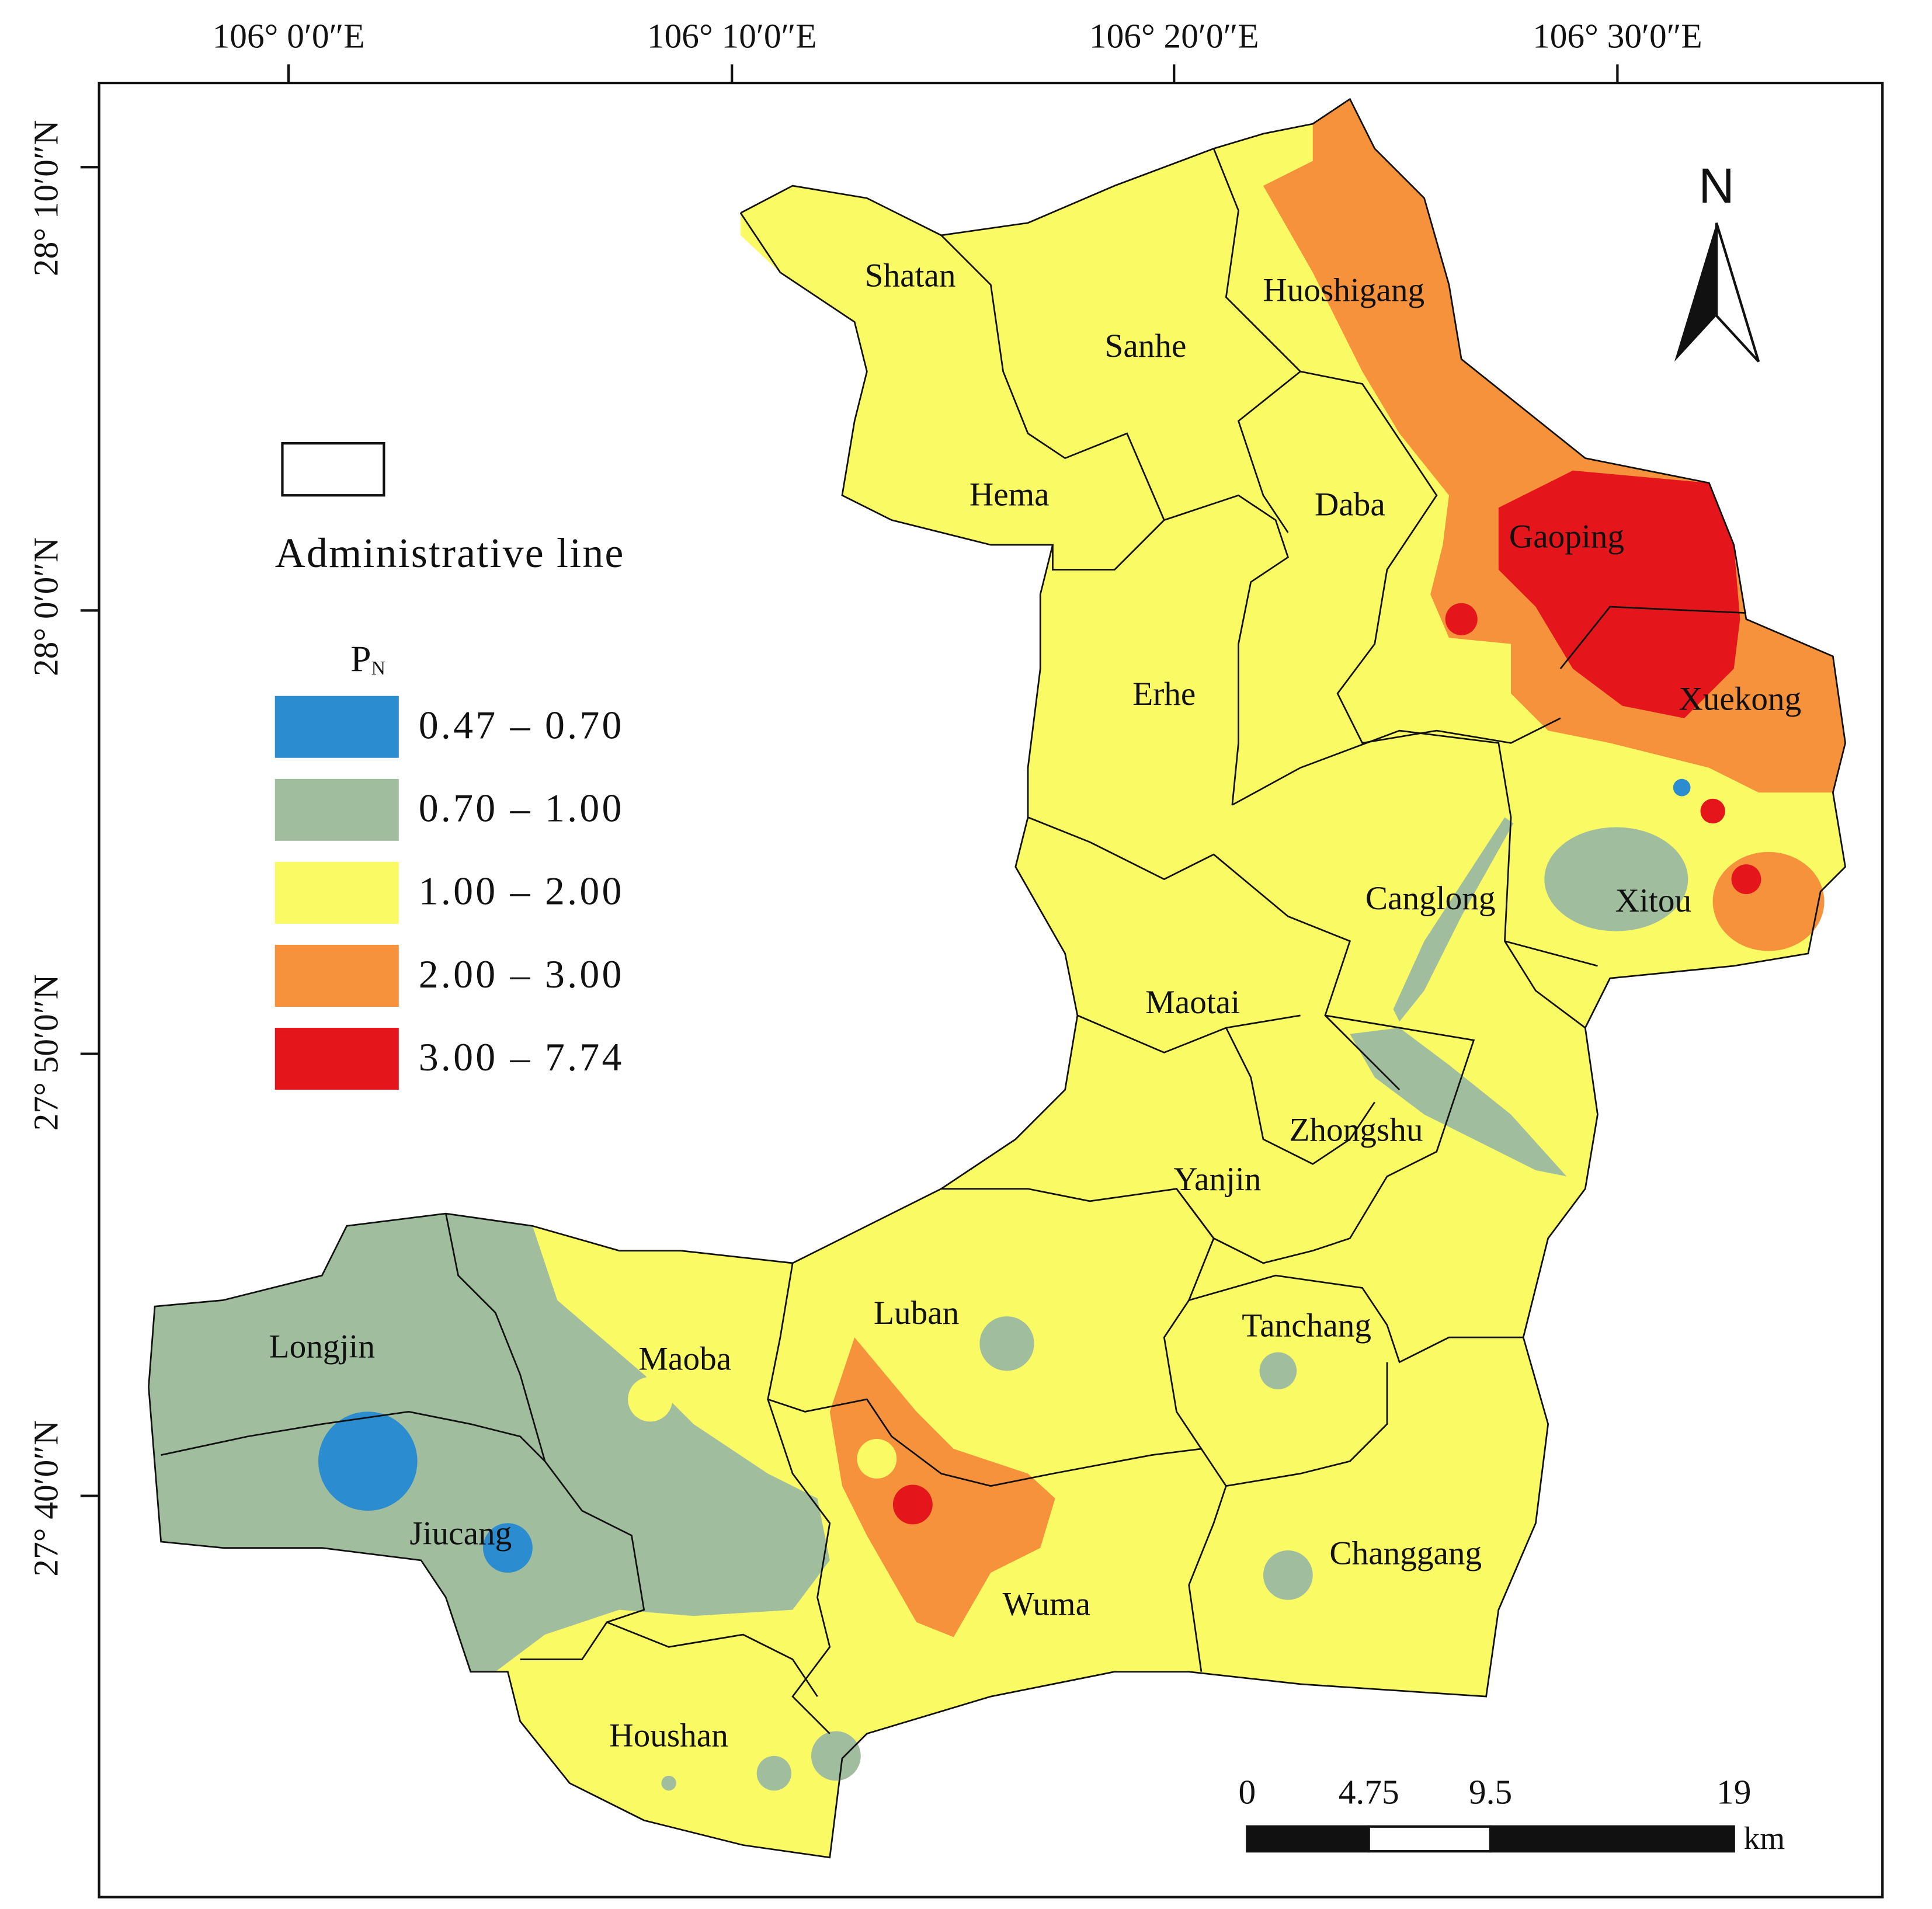 This screenshot has width=1932, height=1909. I want to click on town-label: Longjin, so click(322, 1347).